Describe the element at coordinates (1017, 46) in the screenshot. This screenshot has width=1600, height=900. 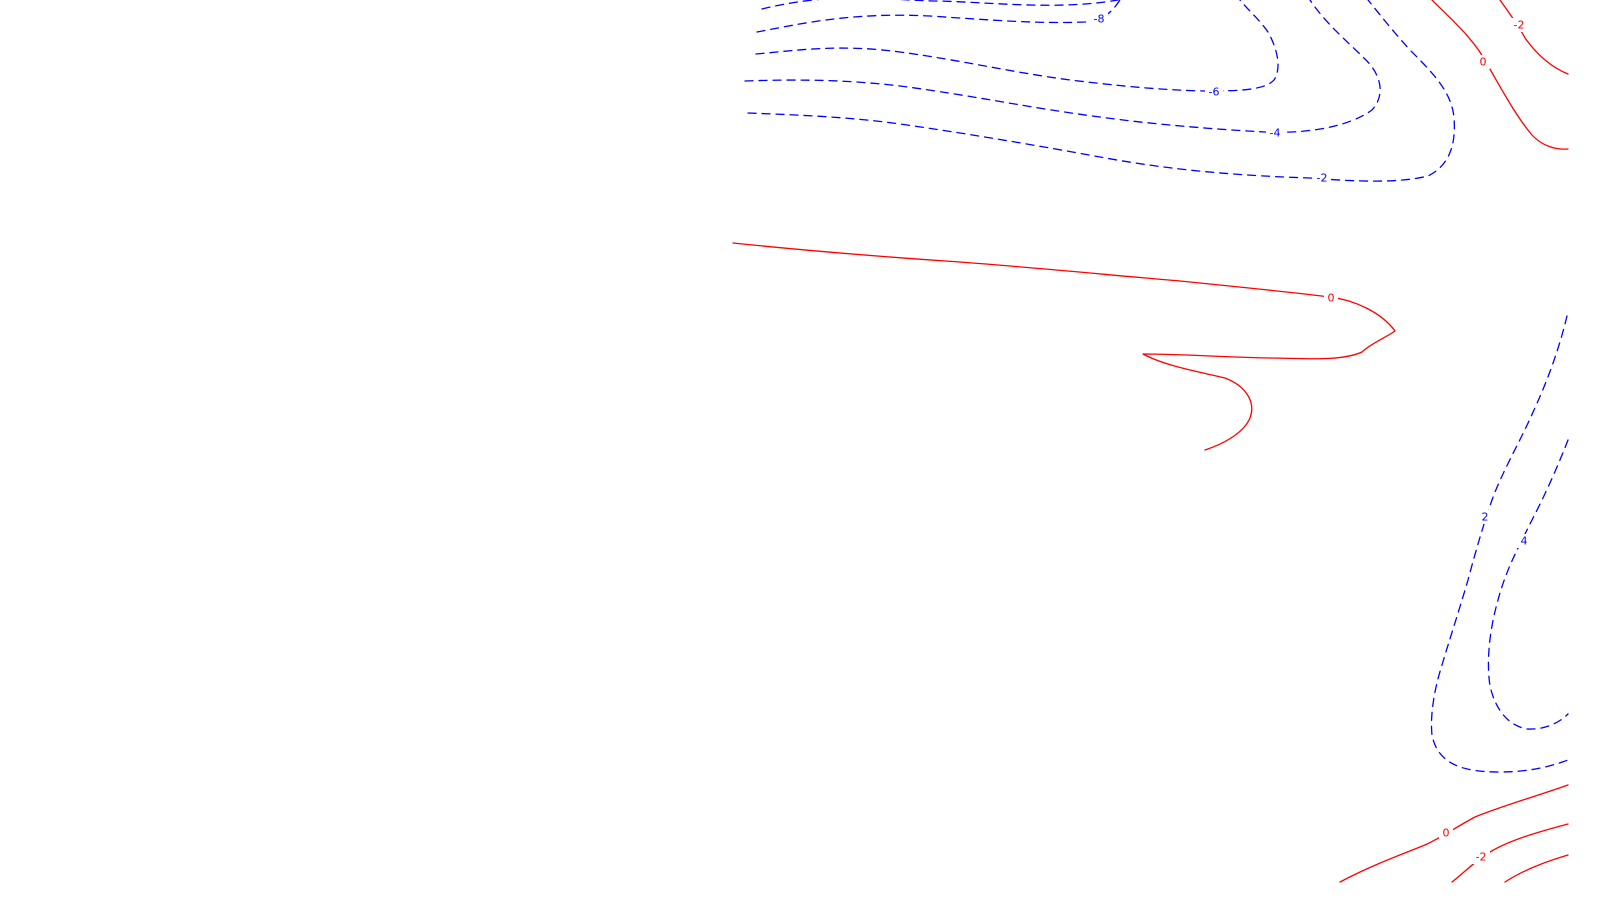
I see `contour-line-neg6` at that location.